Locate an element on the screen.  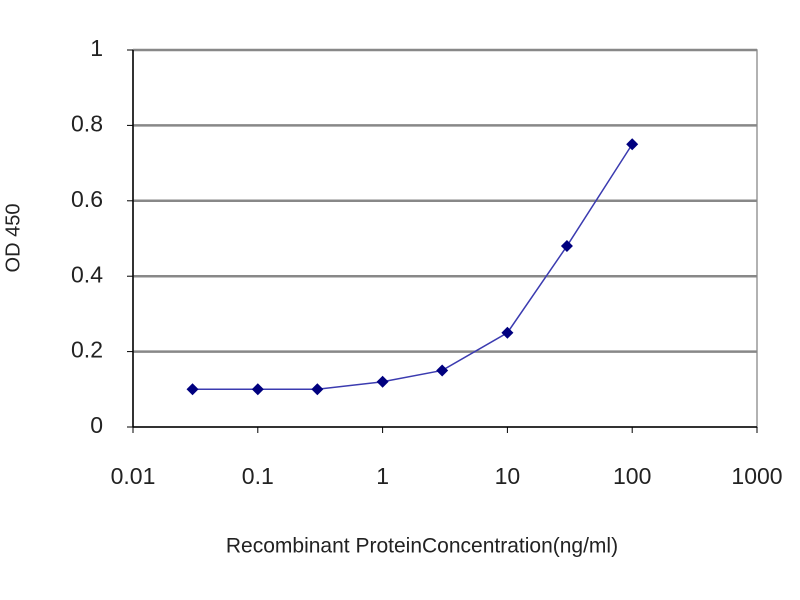
y-tick-label: 0.8 is located at coordinates (87, 123).